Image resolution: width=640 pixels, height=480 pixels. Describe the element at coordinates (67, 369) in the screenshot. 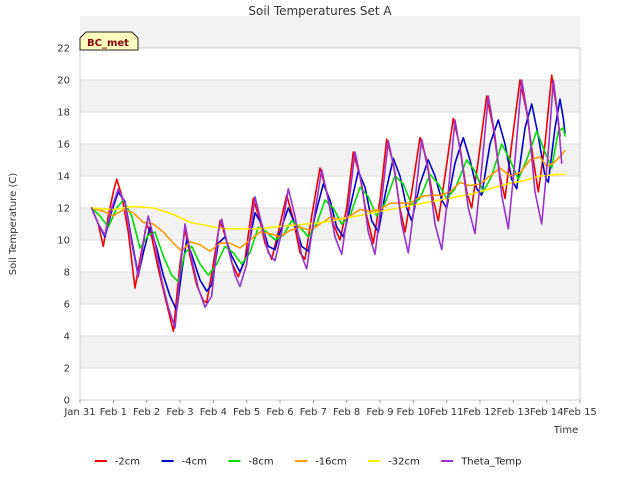

I see `y-tick-label: 2` at that location.